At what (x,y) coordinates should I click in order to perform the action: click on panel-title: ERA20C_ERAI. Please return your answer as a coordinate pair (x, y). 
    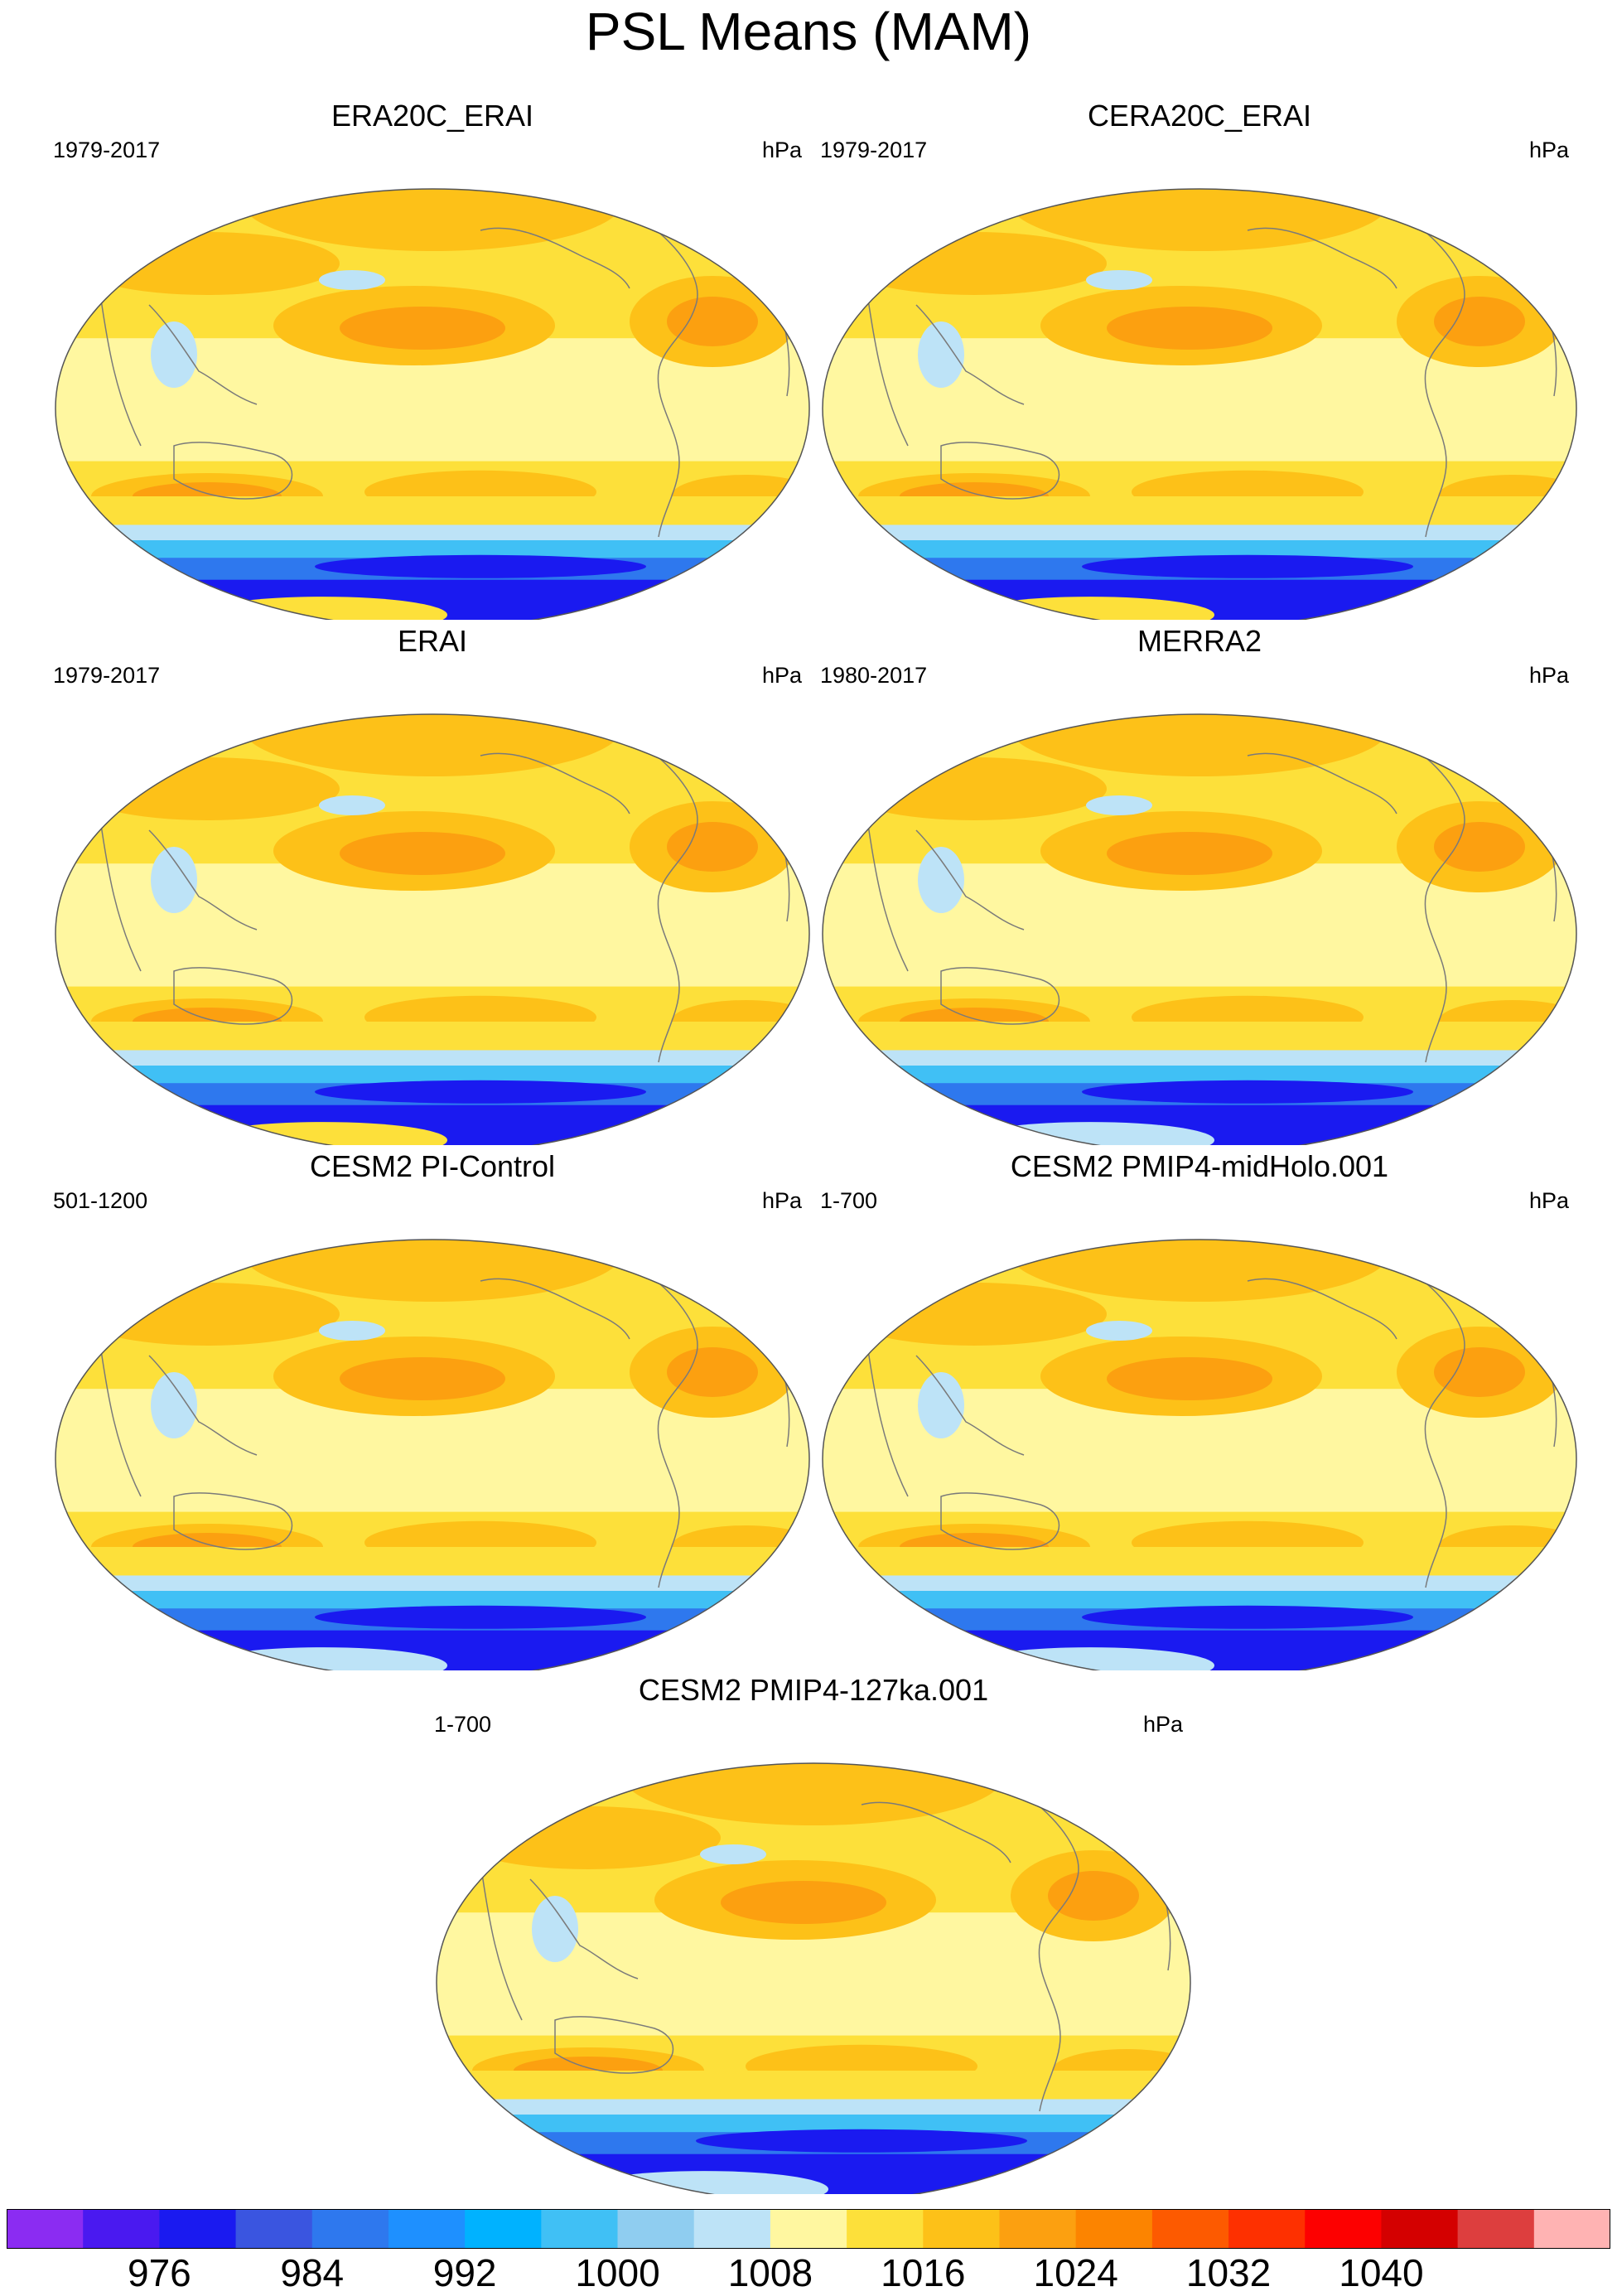
    Looking at the image, I should click on (432, 116).